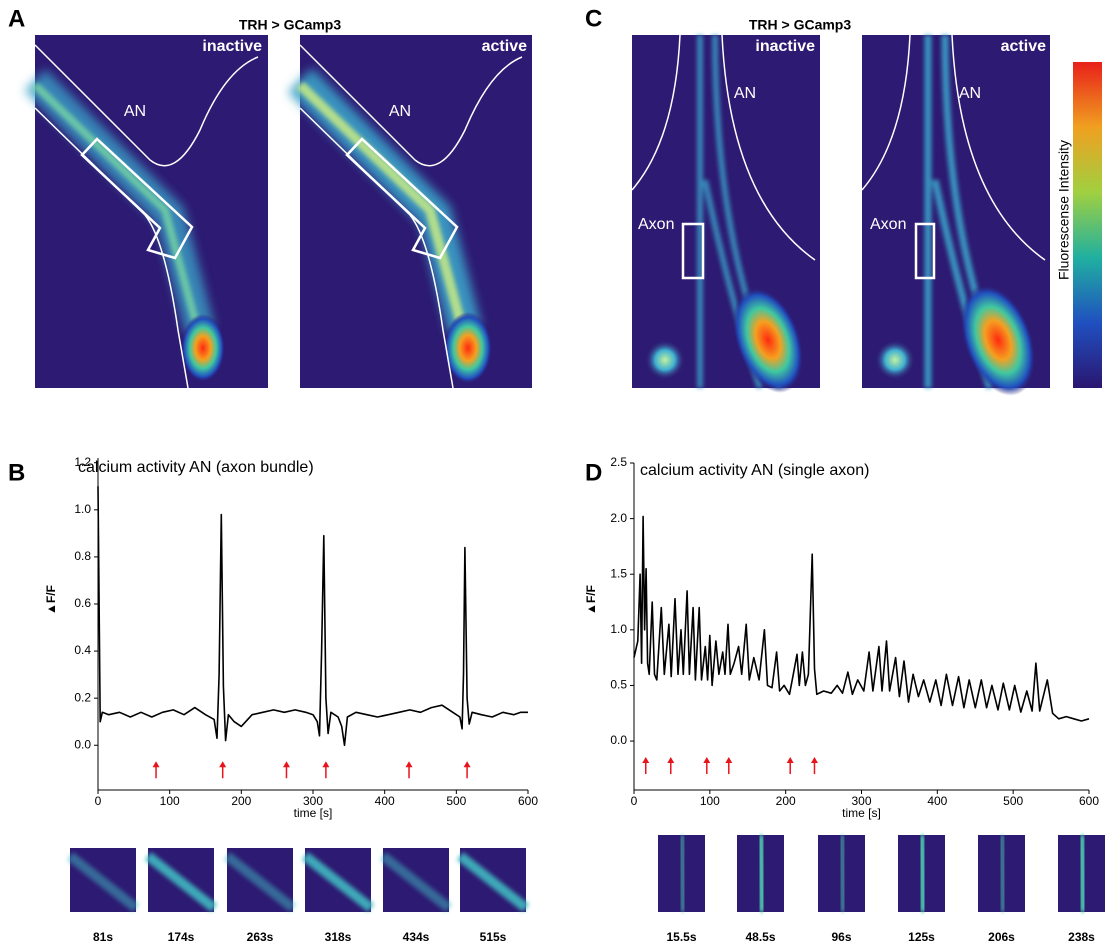 This screenshot has width=1105, height=947. Describe the element at coordinates (260, 937) in the screenshot. I see `thumbnail-label: 263s` at that location.